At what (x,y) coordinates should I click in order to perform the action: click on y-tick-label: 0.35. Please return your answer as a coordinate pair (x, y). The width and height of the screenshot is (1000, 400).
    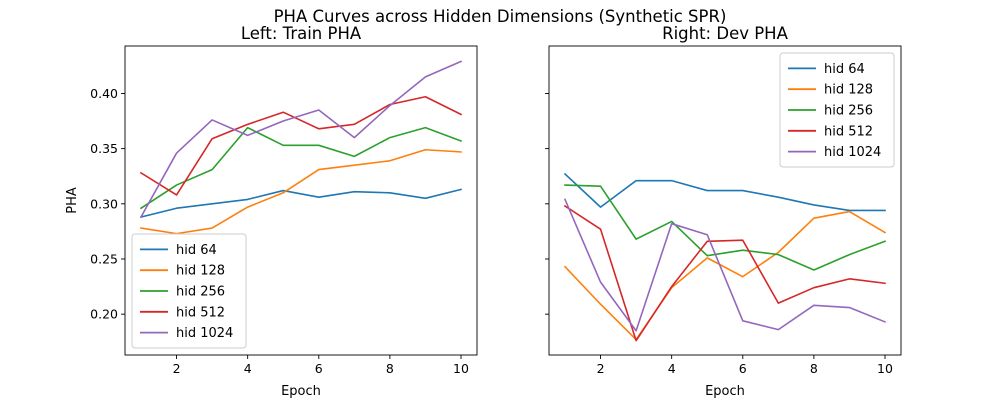
    Looking at the image, I should click on (104, 148).